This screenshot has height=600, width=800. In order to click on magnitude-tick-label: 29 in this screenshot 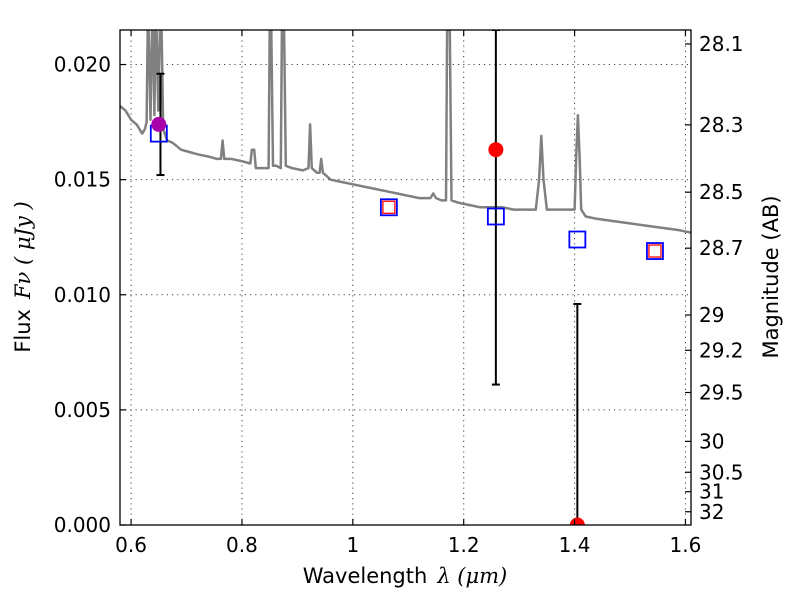, I will do `click(711, 315)`.